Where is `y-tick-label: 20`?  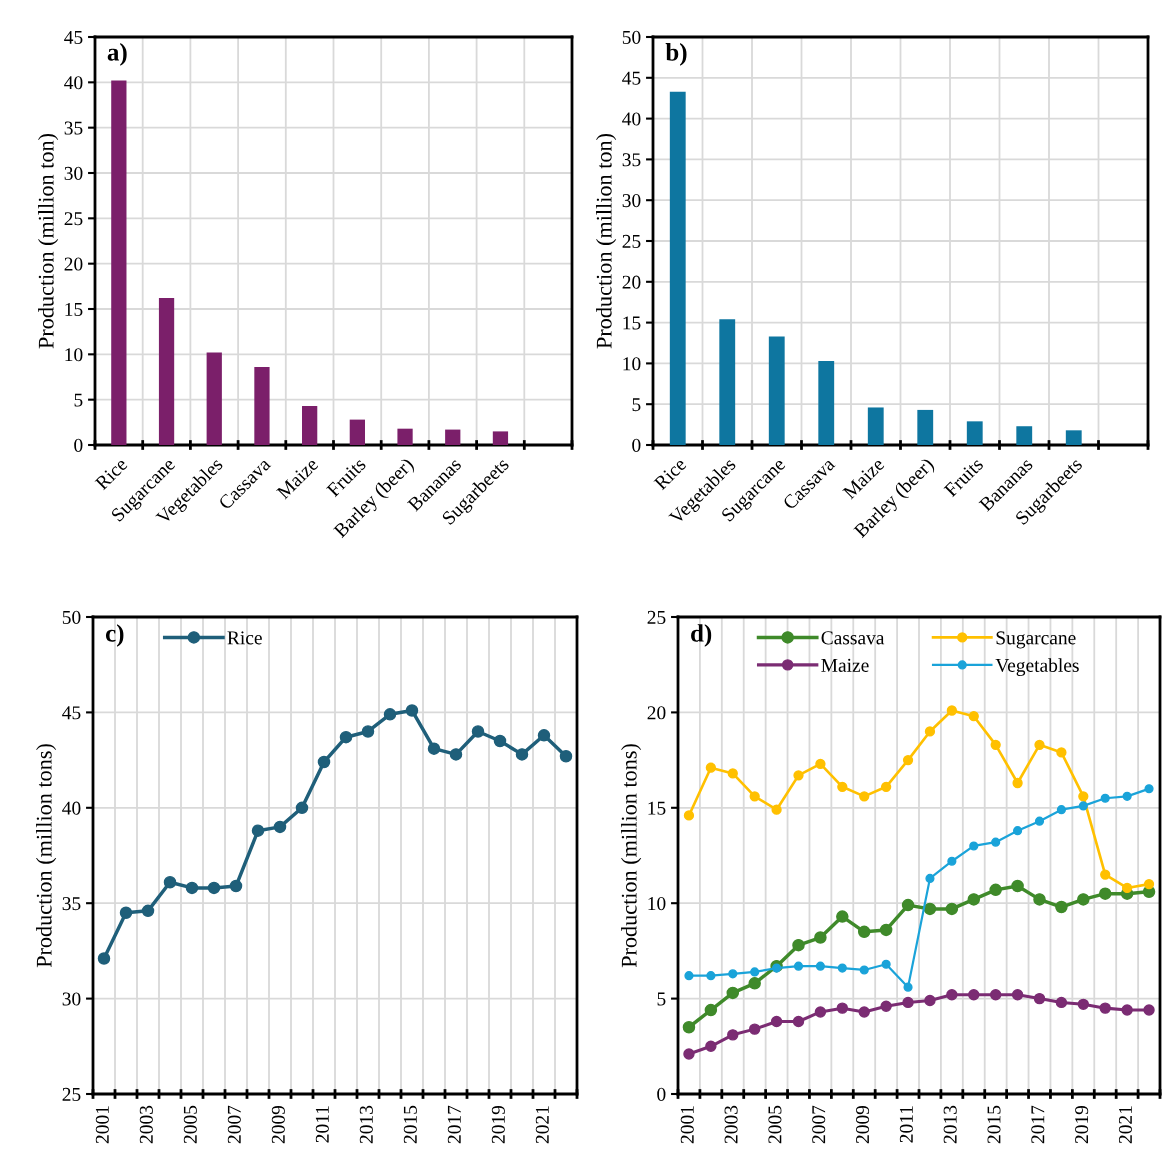 y-tick-label: 20 is located at coordinates (631, 282).